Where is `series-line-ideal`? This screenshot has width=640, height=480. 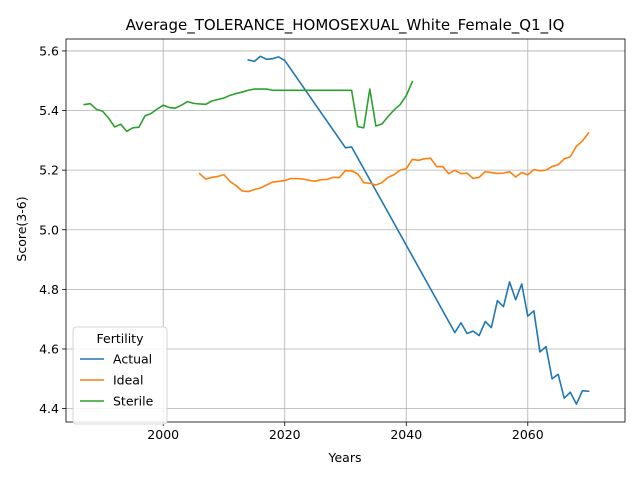
series-line-ideal is located at coordinates (394, 162).